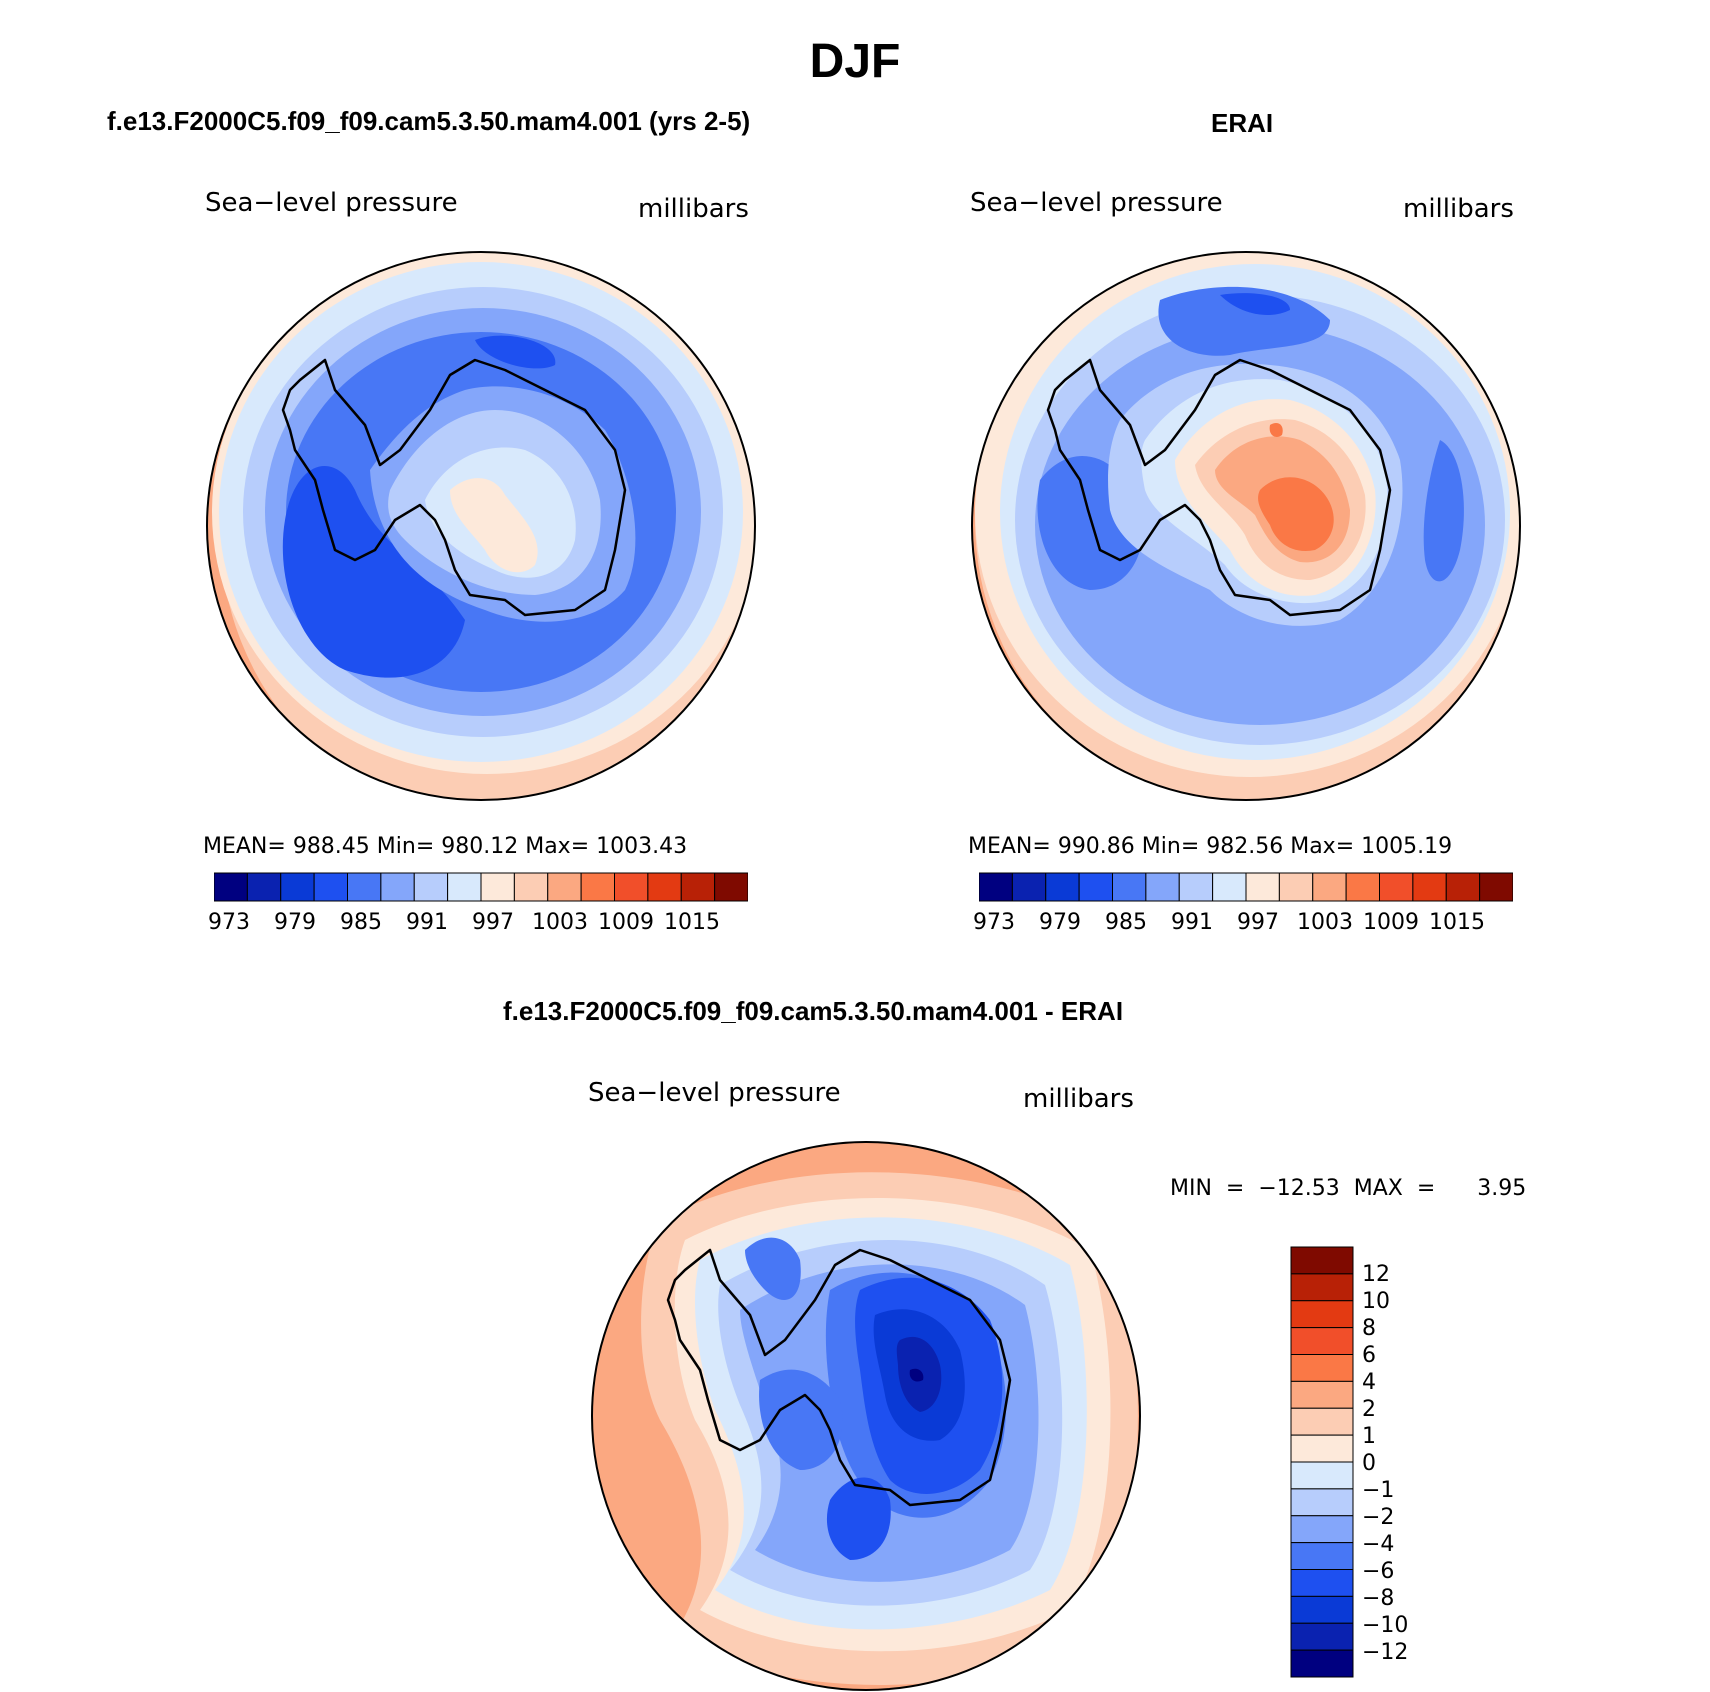  I want to click on diff-cb-label: −6, so click(1378, 1571).